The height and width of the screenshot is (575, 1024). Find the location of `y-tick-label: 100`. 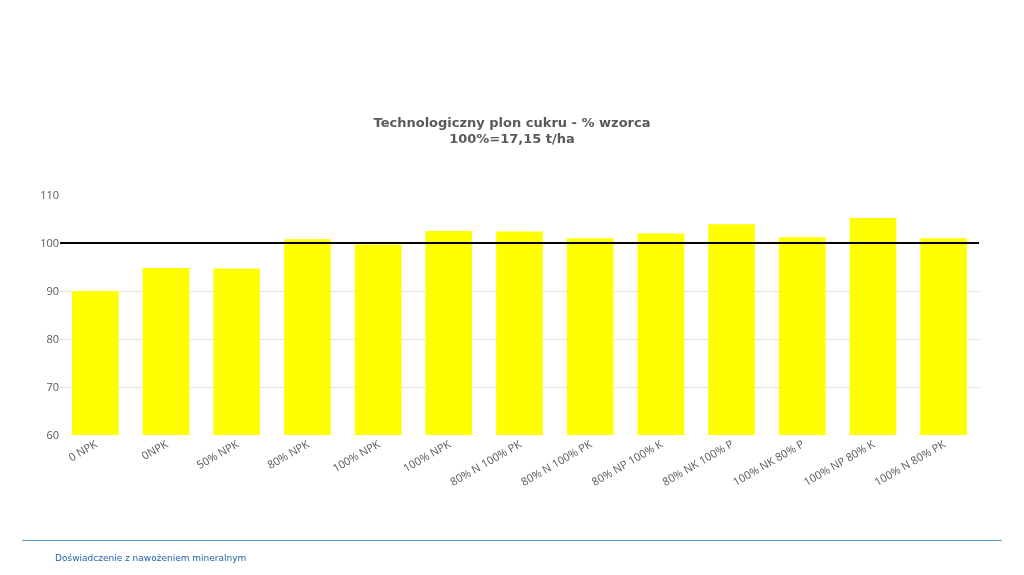

y-tick-label: 100 is located at coordinates (49, 242).